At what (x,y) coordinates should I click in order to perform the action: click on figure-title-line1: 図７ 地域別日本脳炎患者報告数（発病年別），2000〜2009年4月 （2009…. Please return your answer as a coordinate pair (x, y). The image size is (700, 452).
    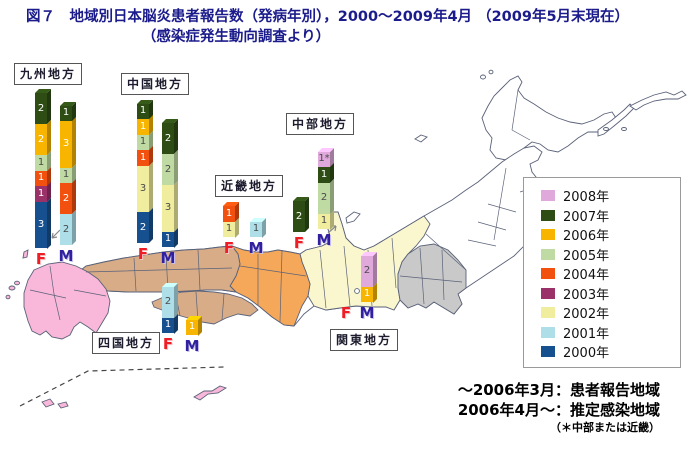
    Looking at the image, I should click on (328, 17).